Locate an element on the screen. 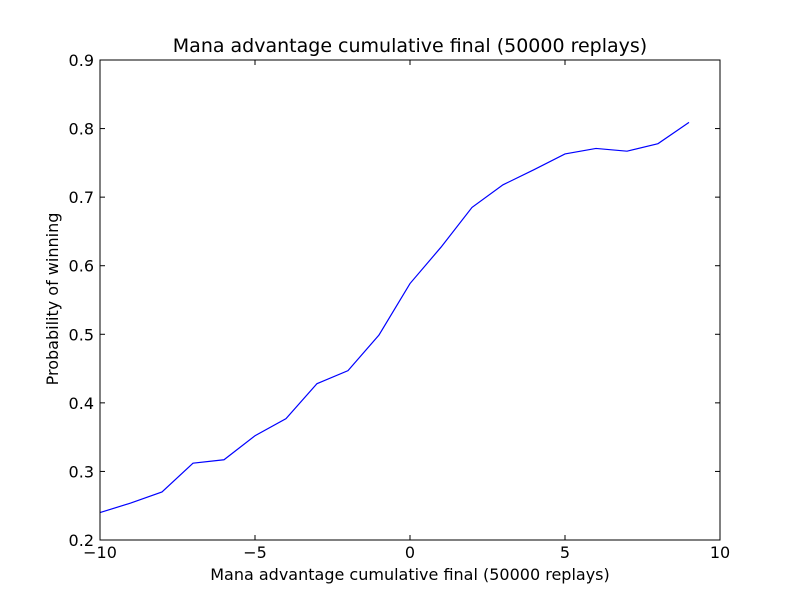 The image size is (800, 600). y-axis-label: Probability of winning is located at coordinates (52, 299).